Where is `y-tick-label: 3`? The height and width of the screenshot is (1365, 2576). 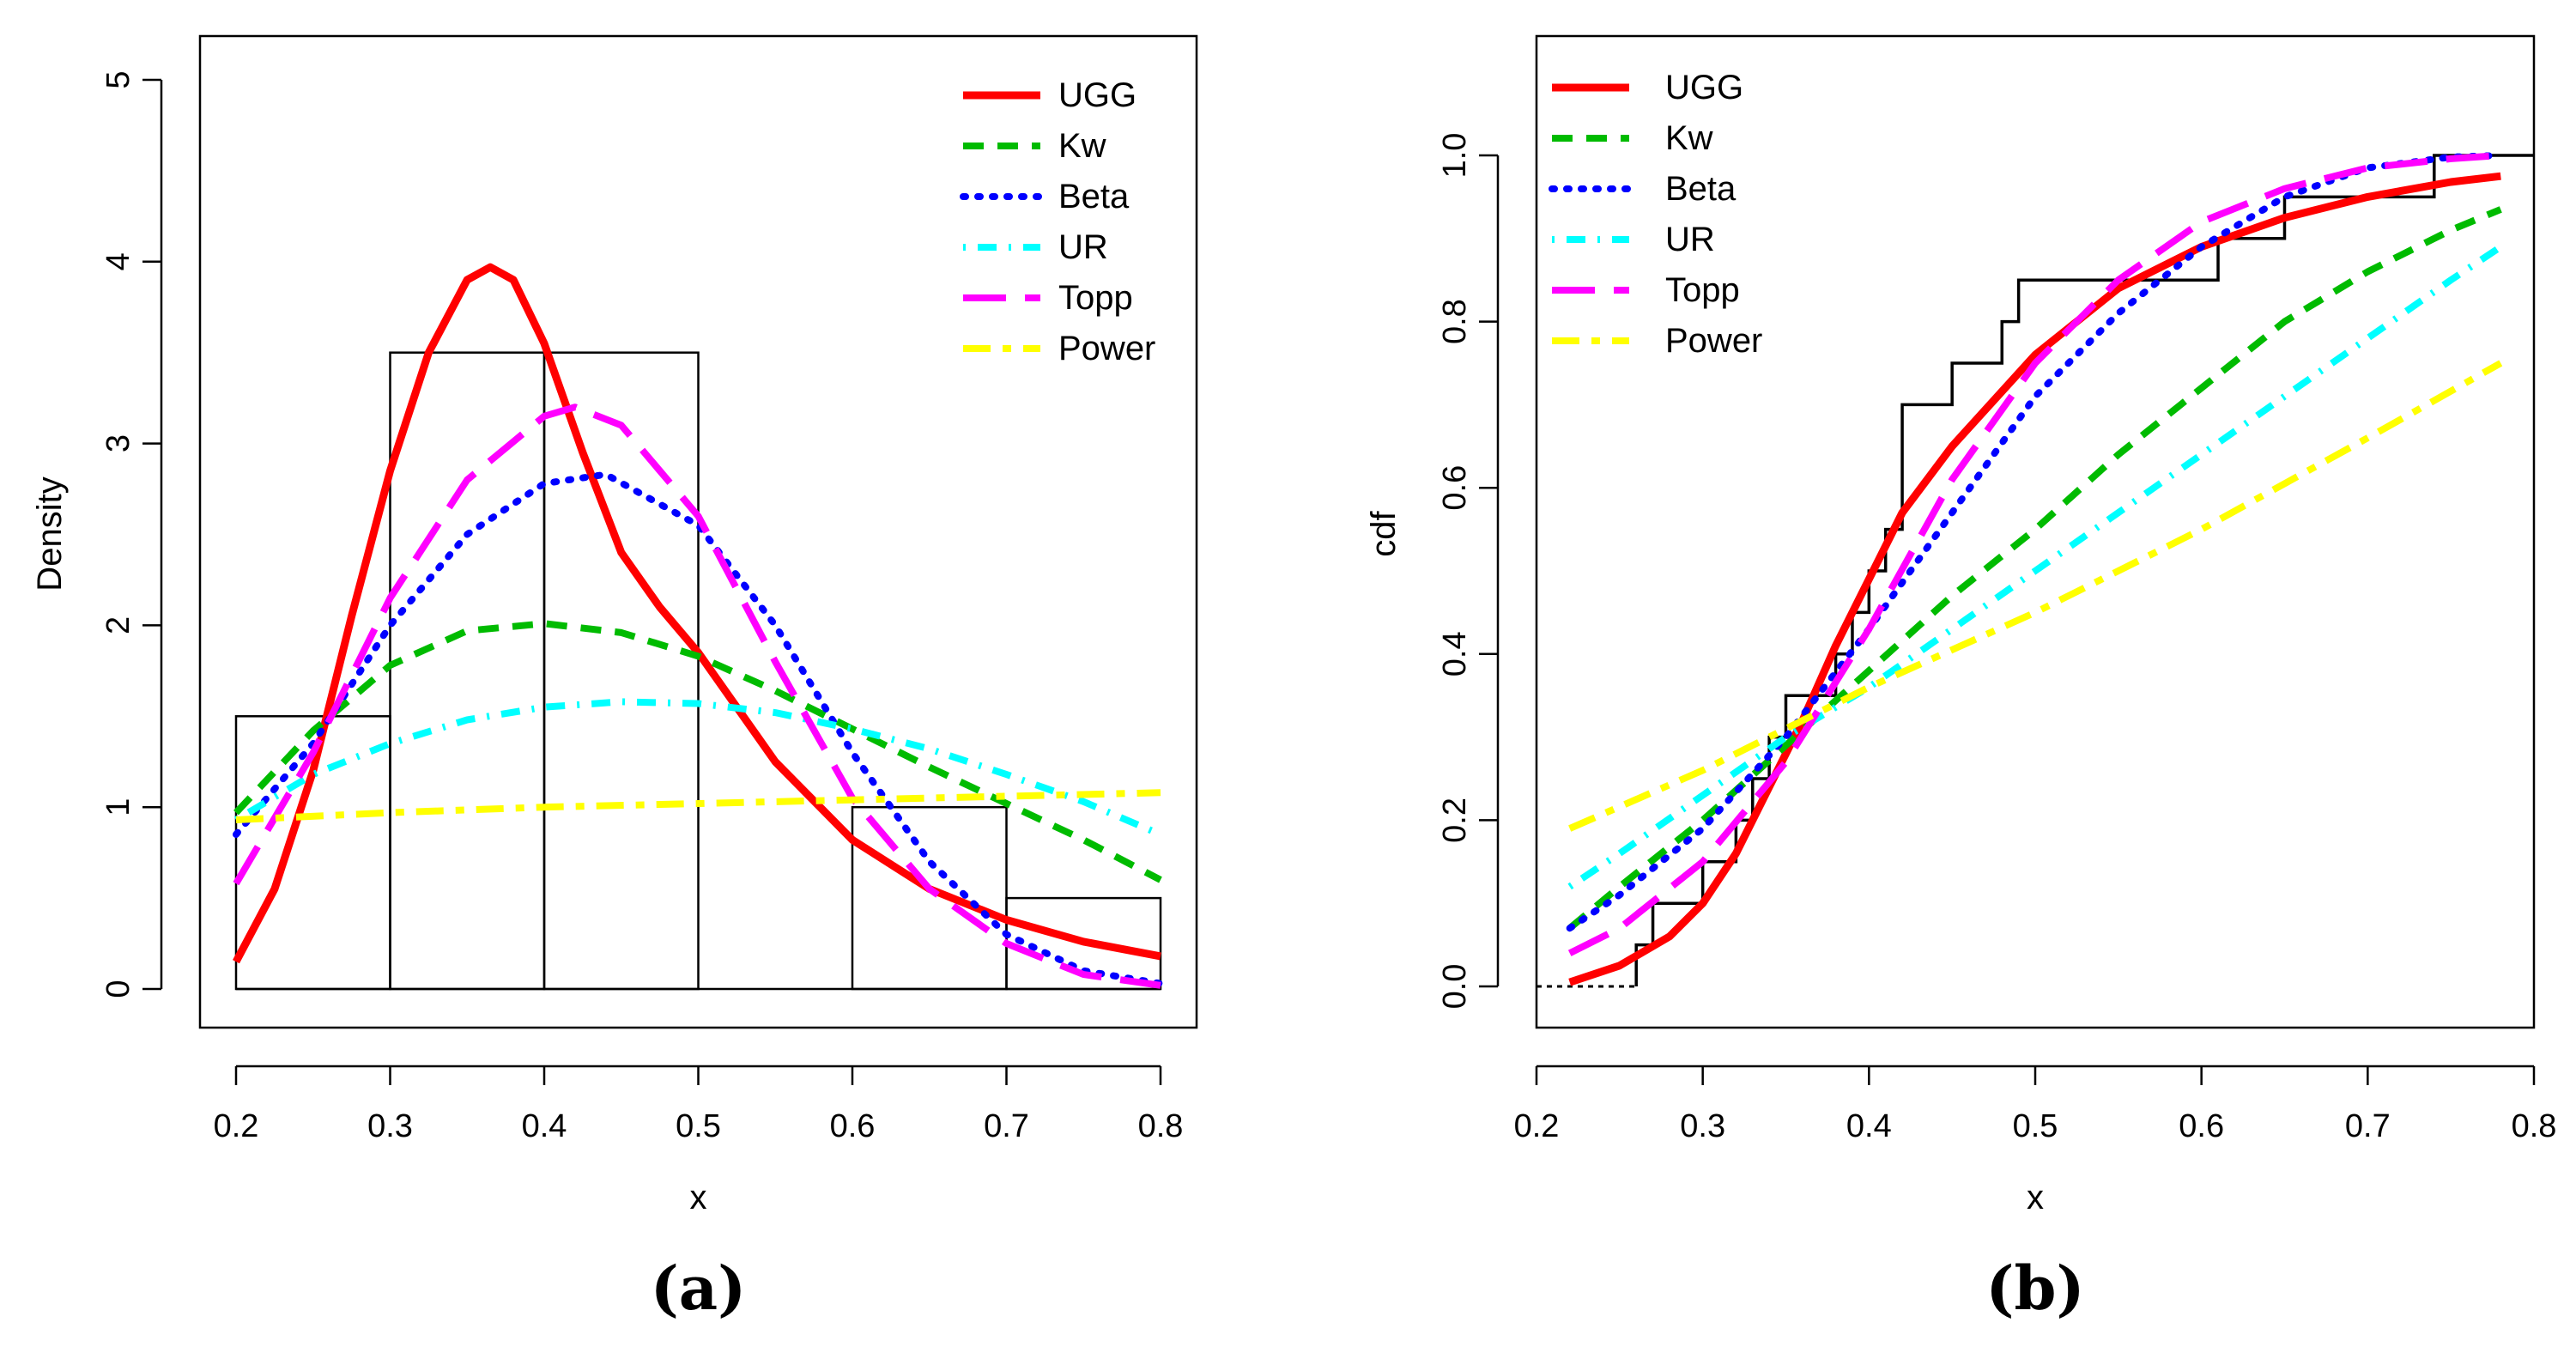
y-tick-label: 3 is located at coordinates (118, 443).